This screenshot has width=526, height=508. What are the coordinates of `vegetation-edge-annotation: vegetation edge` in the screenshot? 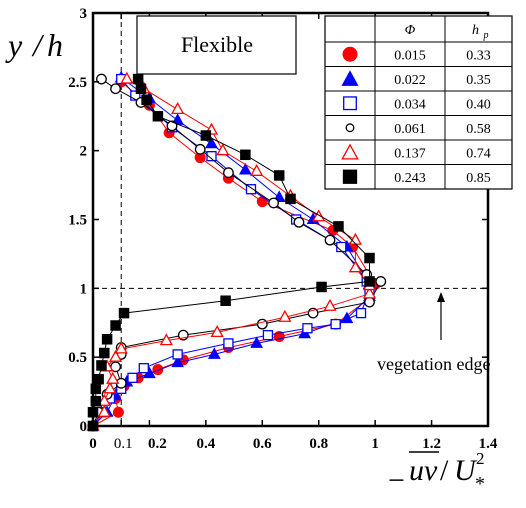 It's located at (433, 333).